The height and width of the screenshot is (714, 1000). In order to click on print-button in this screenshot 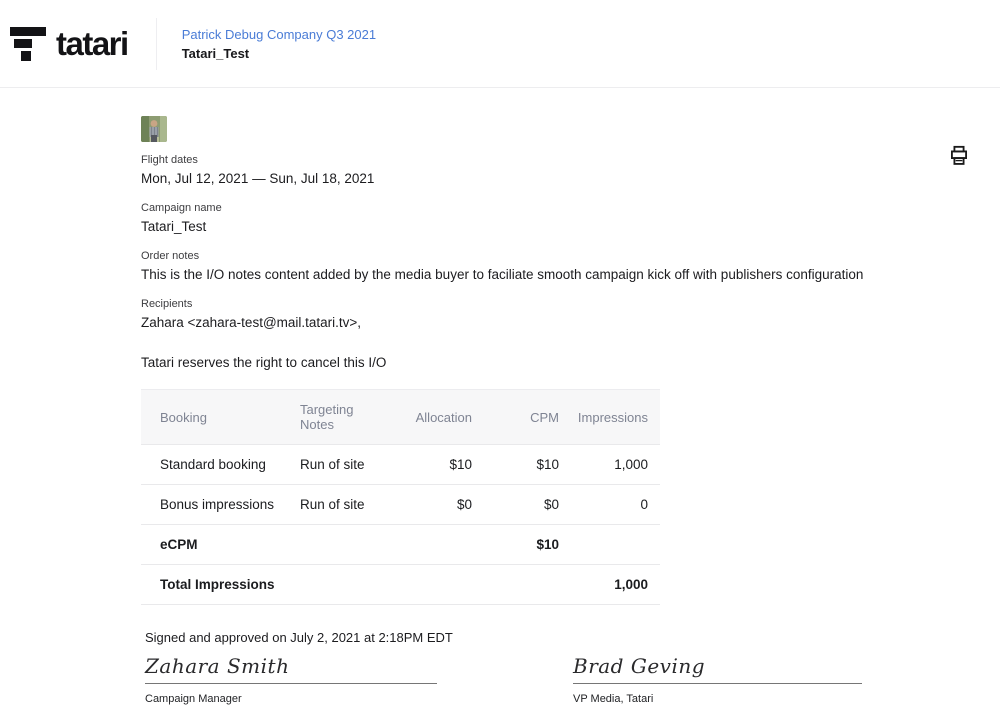, I will do `click(959, 156)`.